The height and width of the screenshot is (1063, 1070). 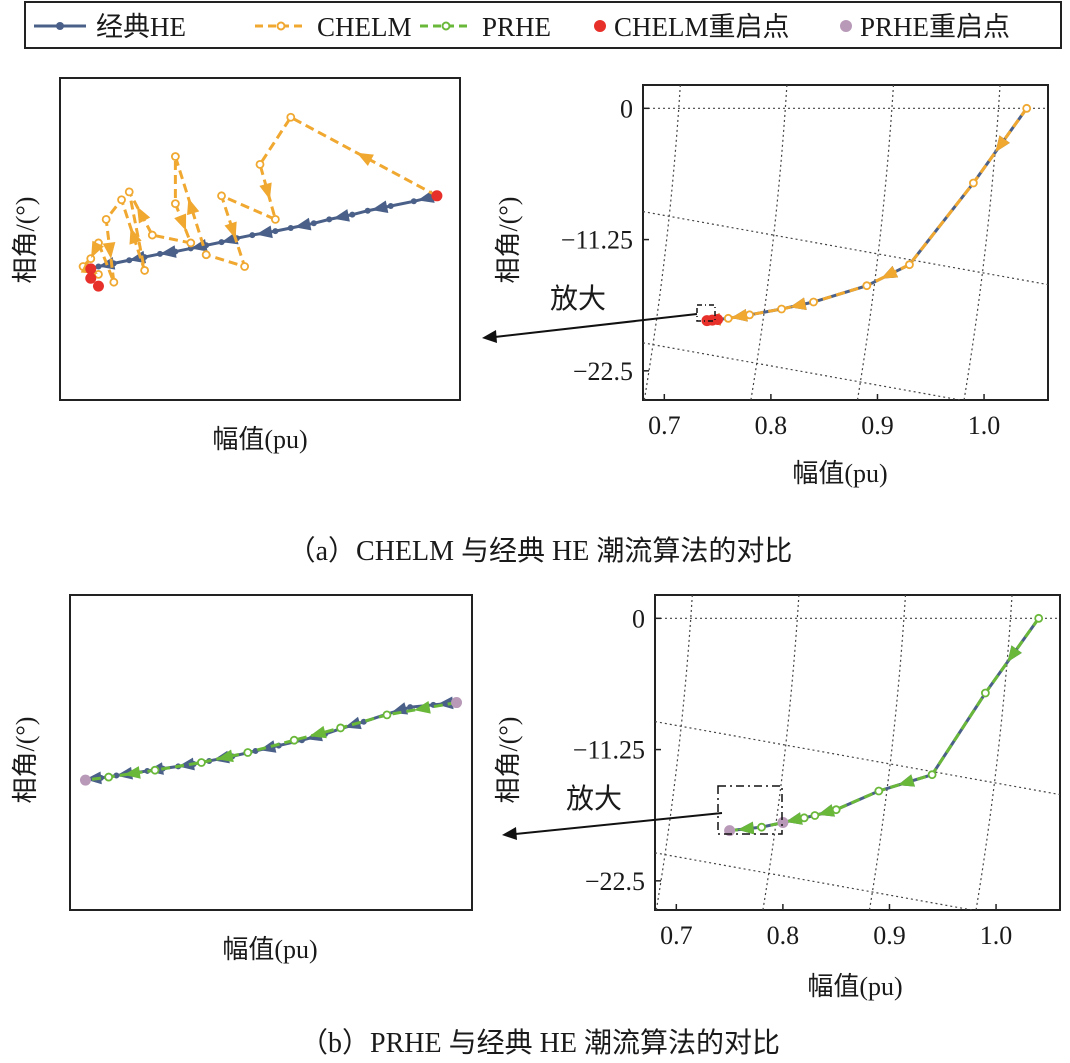 I want to click on zoom-label-b: 放大, so click(x=594, y=799).